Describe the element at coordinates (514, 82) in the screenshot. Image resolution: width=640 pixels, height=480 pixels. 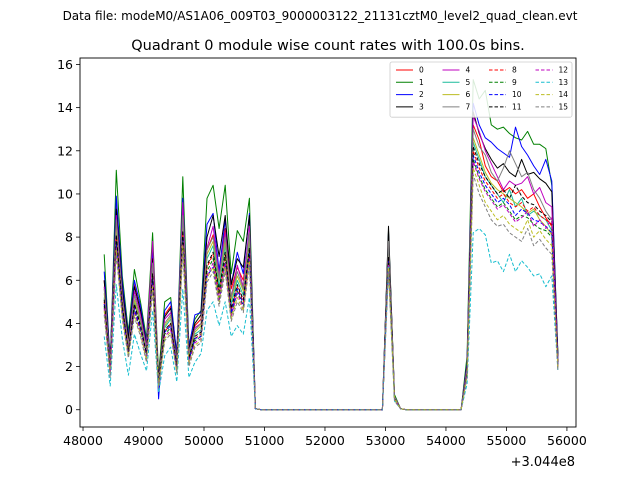
I see `legend-label-9: 9` at that location.